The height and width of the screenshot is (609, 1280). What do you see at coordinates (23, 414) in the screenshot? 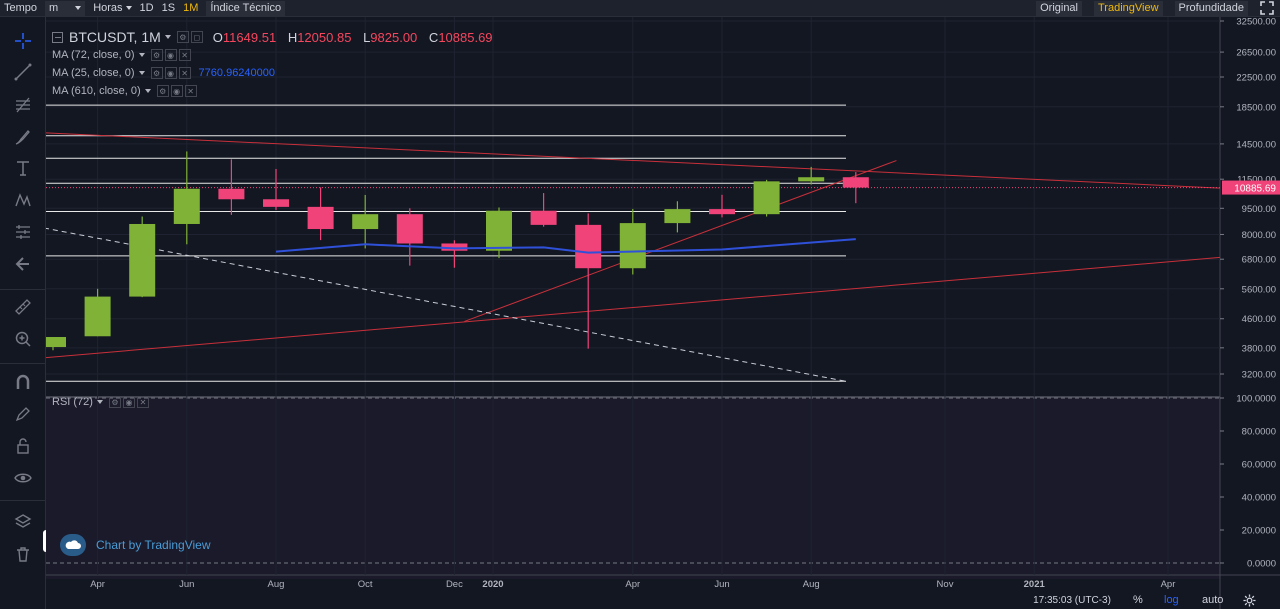
I see `stay-drawing-tool` at bounding box center [23, 414].